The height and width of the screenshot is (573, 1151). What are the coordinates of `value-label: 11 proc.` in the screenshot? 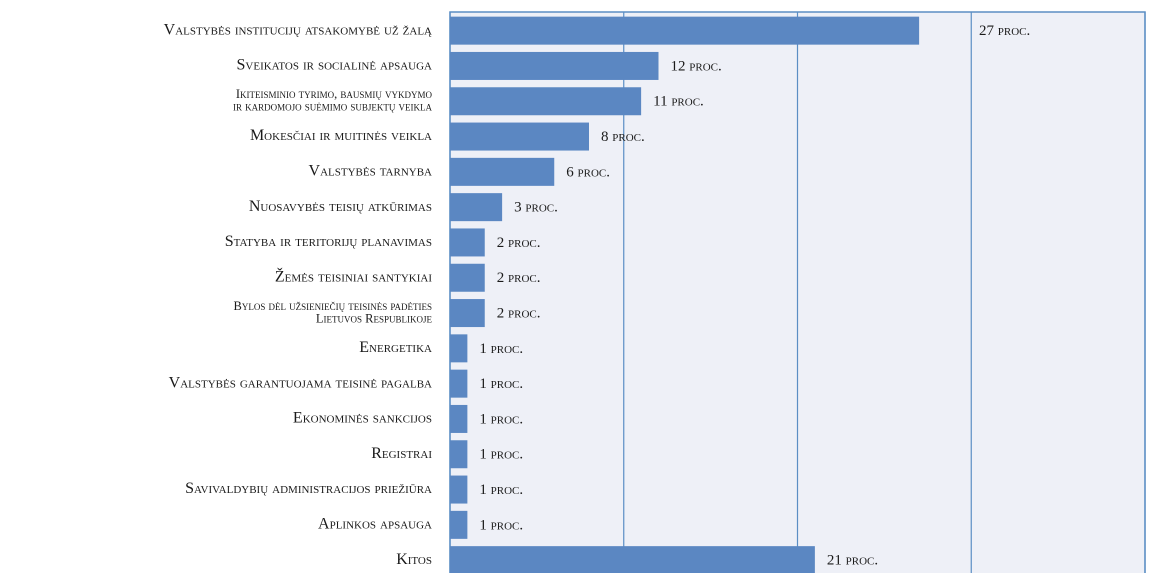 It's located at (678, 102).